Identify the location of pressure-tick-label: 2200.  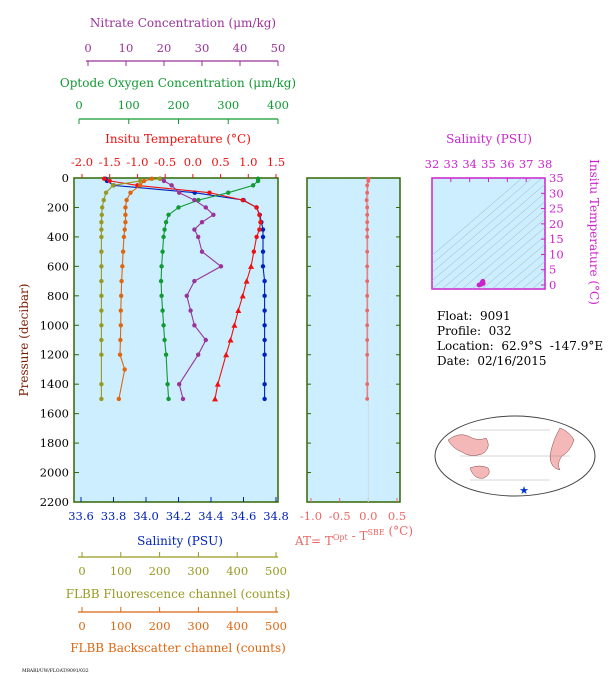
(54, 502).